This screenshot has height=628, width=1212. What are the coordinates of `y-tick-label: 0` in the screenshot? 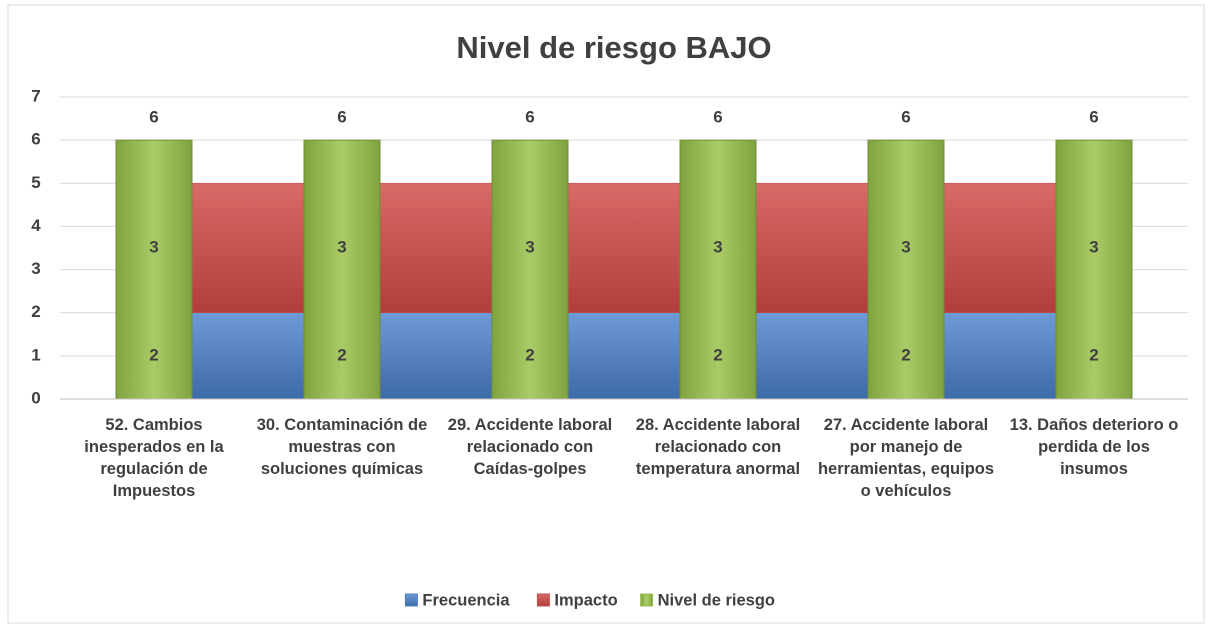 It's located at (35, 397).